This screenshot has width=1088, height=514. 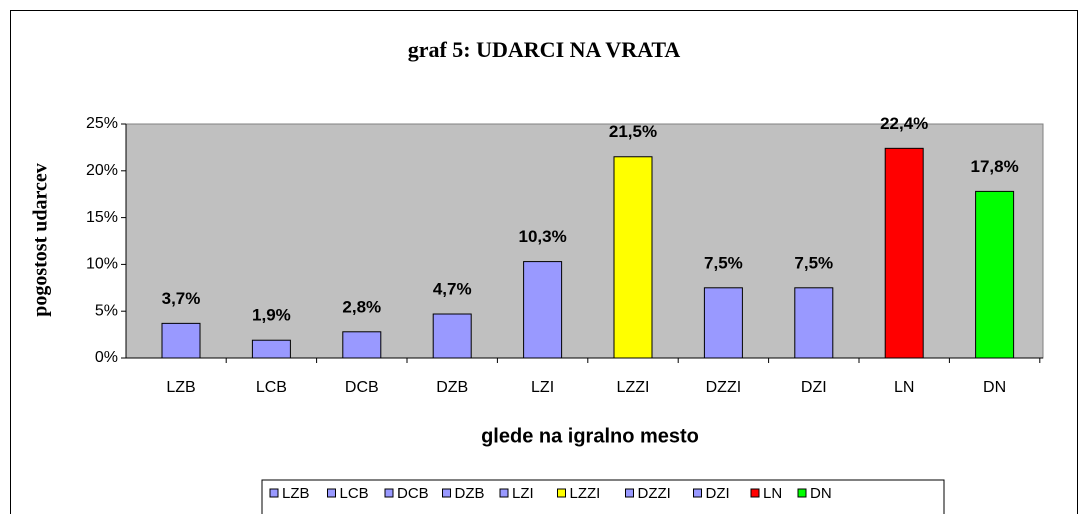 What do you see at coordinates (772, 493) in the screenshot?
I see `legend-label: LN` at bounding box center [772, 493].